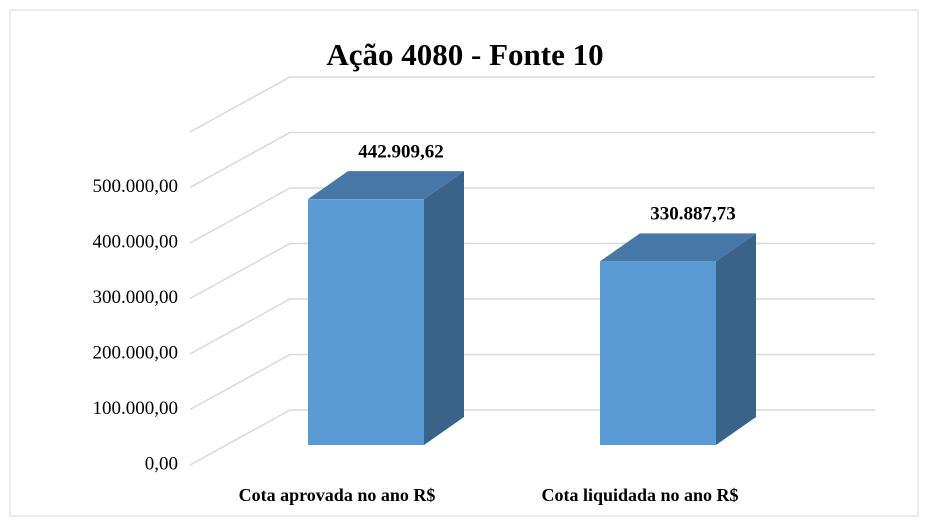  What do you see at coordinates (161, 463) in the screenshot?
I see `y-tick-label: 0,00` at bounding box center [161, 463].